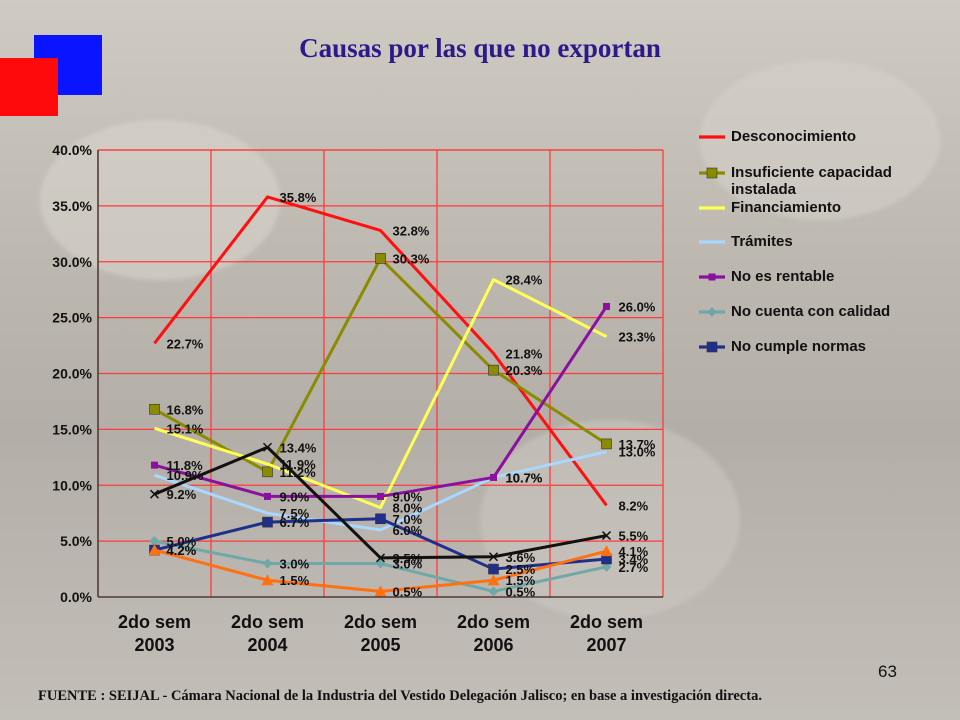 The image size is (960, 720). Describe the element at coordinates (298, 197) in the screenshot. I see `data-label: 35.8%` at that location.